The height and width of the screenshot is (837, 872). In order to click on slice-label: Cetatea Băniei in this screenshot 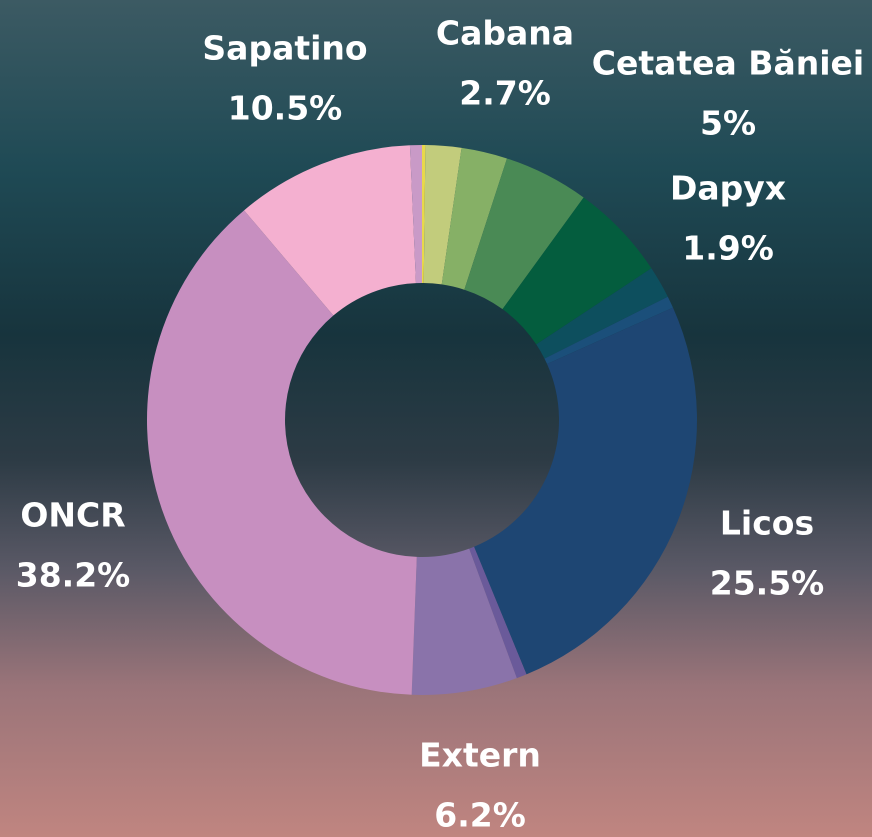, I will do `click(728, 63)`.